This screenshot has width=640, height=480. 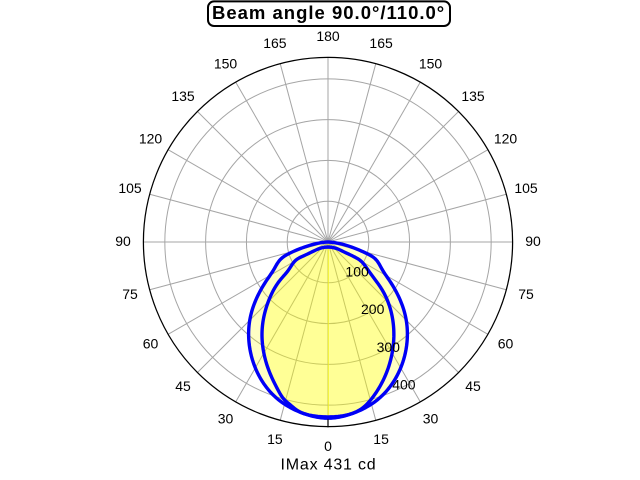 What do you see at coordinates (328, 36) in the screenshot?
I see `svg-text: 180` at bounding box center [328, 36].